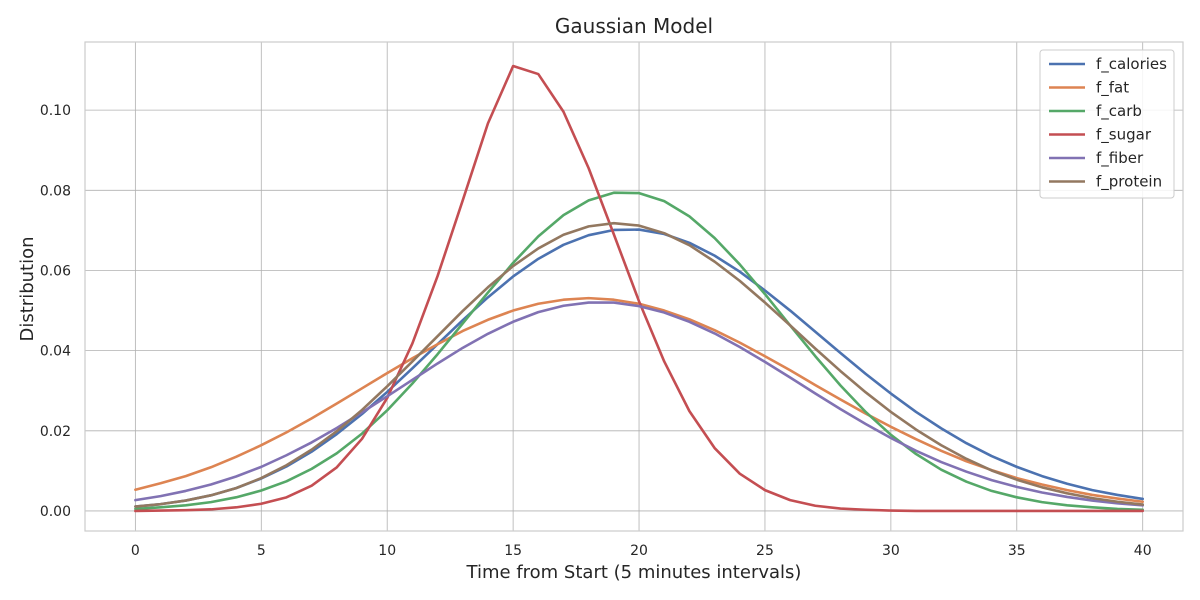  Describe the element at coordinates (55, 311) in the screenshot. I see `y-axis: 0.00 0.02 0.04 0.06 0.08 0.10` at that location.